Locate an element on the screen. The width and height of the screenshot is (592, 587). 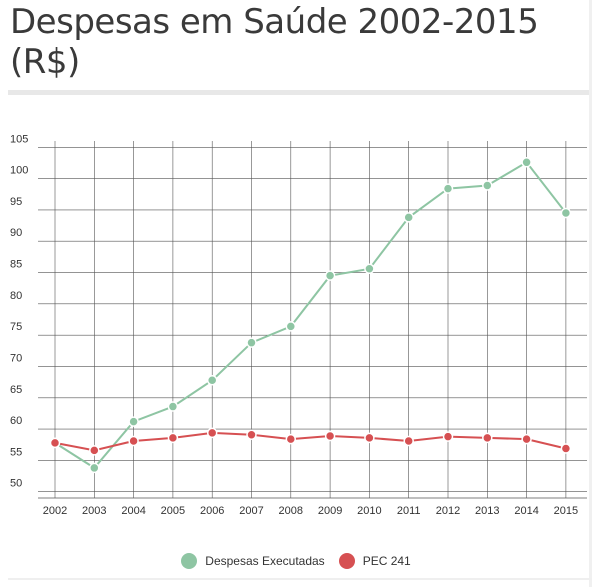
x-tick-label: 2009 is located at coordinates (330, 511).